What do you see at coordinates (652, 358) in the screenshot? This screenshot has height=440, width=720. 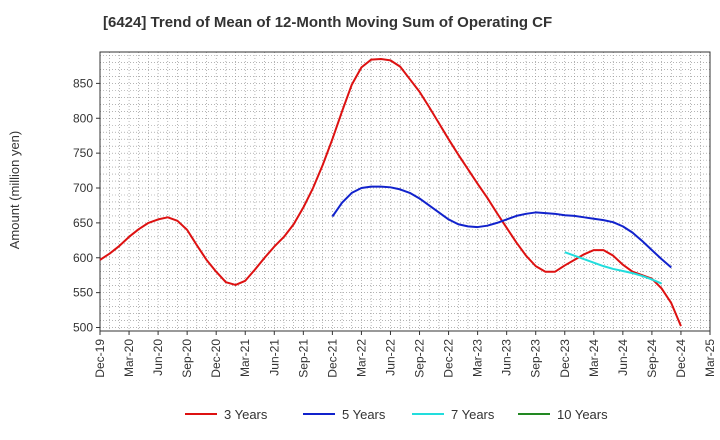 I see `x-tick-label: Sep-24` at bounding box center [652, 358].